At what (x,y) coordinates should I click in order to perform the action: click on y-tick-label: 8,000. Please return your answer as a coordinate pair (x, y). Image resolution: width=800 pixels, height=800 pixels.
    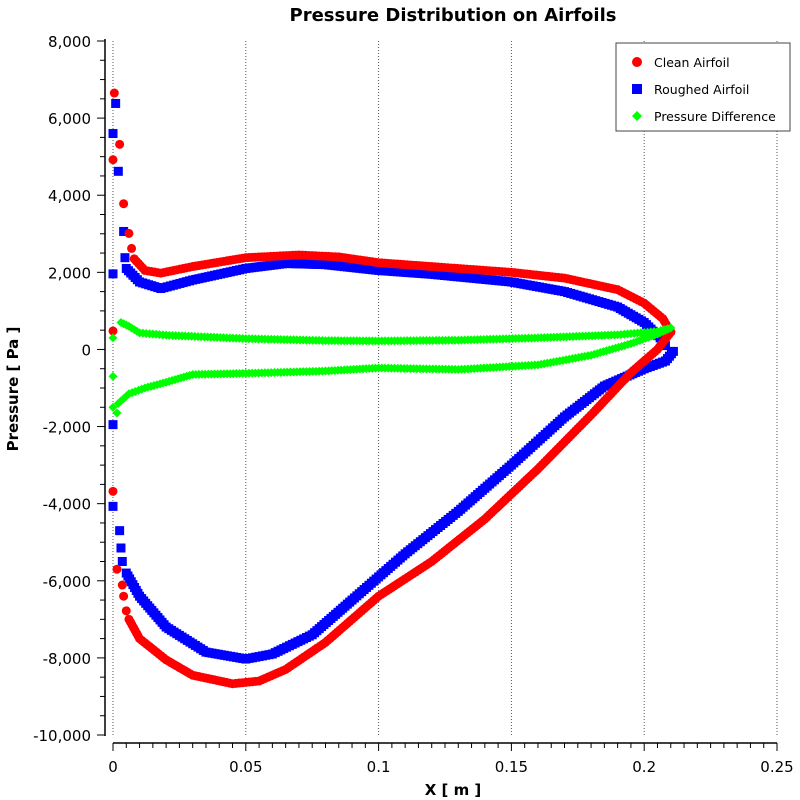
    Looking at the image, I should click on (69, 42).